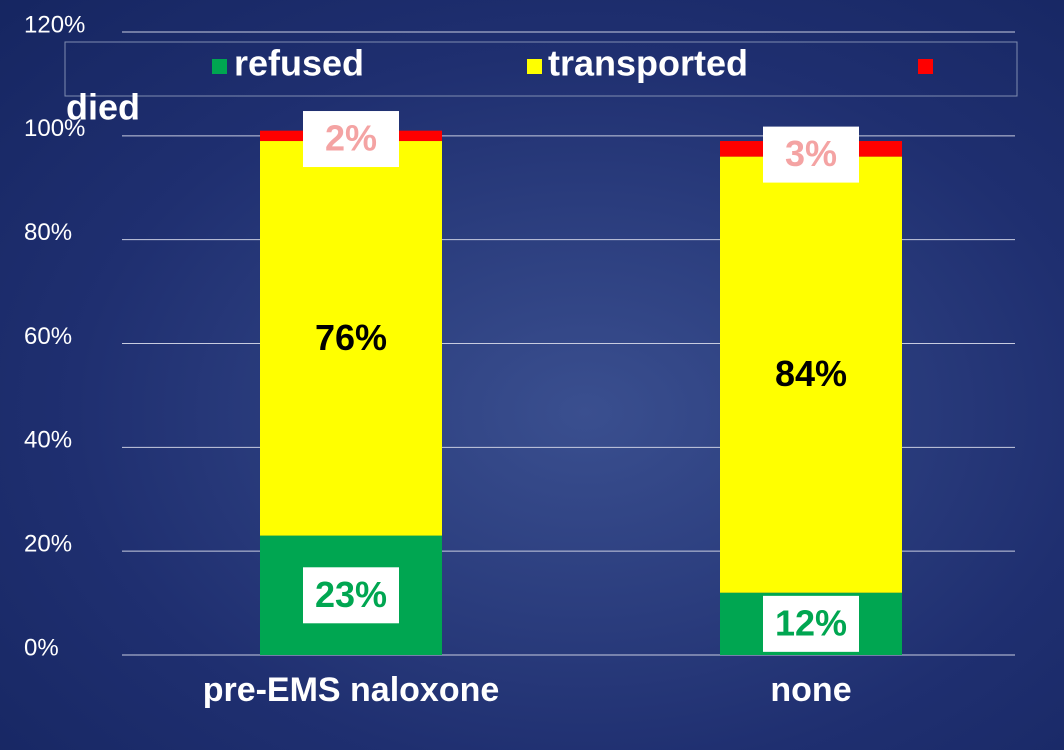  Describe the element at coordinates (351, 690) in the screenshot. I see `x-tick-label: pre-EMS naloxone` at that location.